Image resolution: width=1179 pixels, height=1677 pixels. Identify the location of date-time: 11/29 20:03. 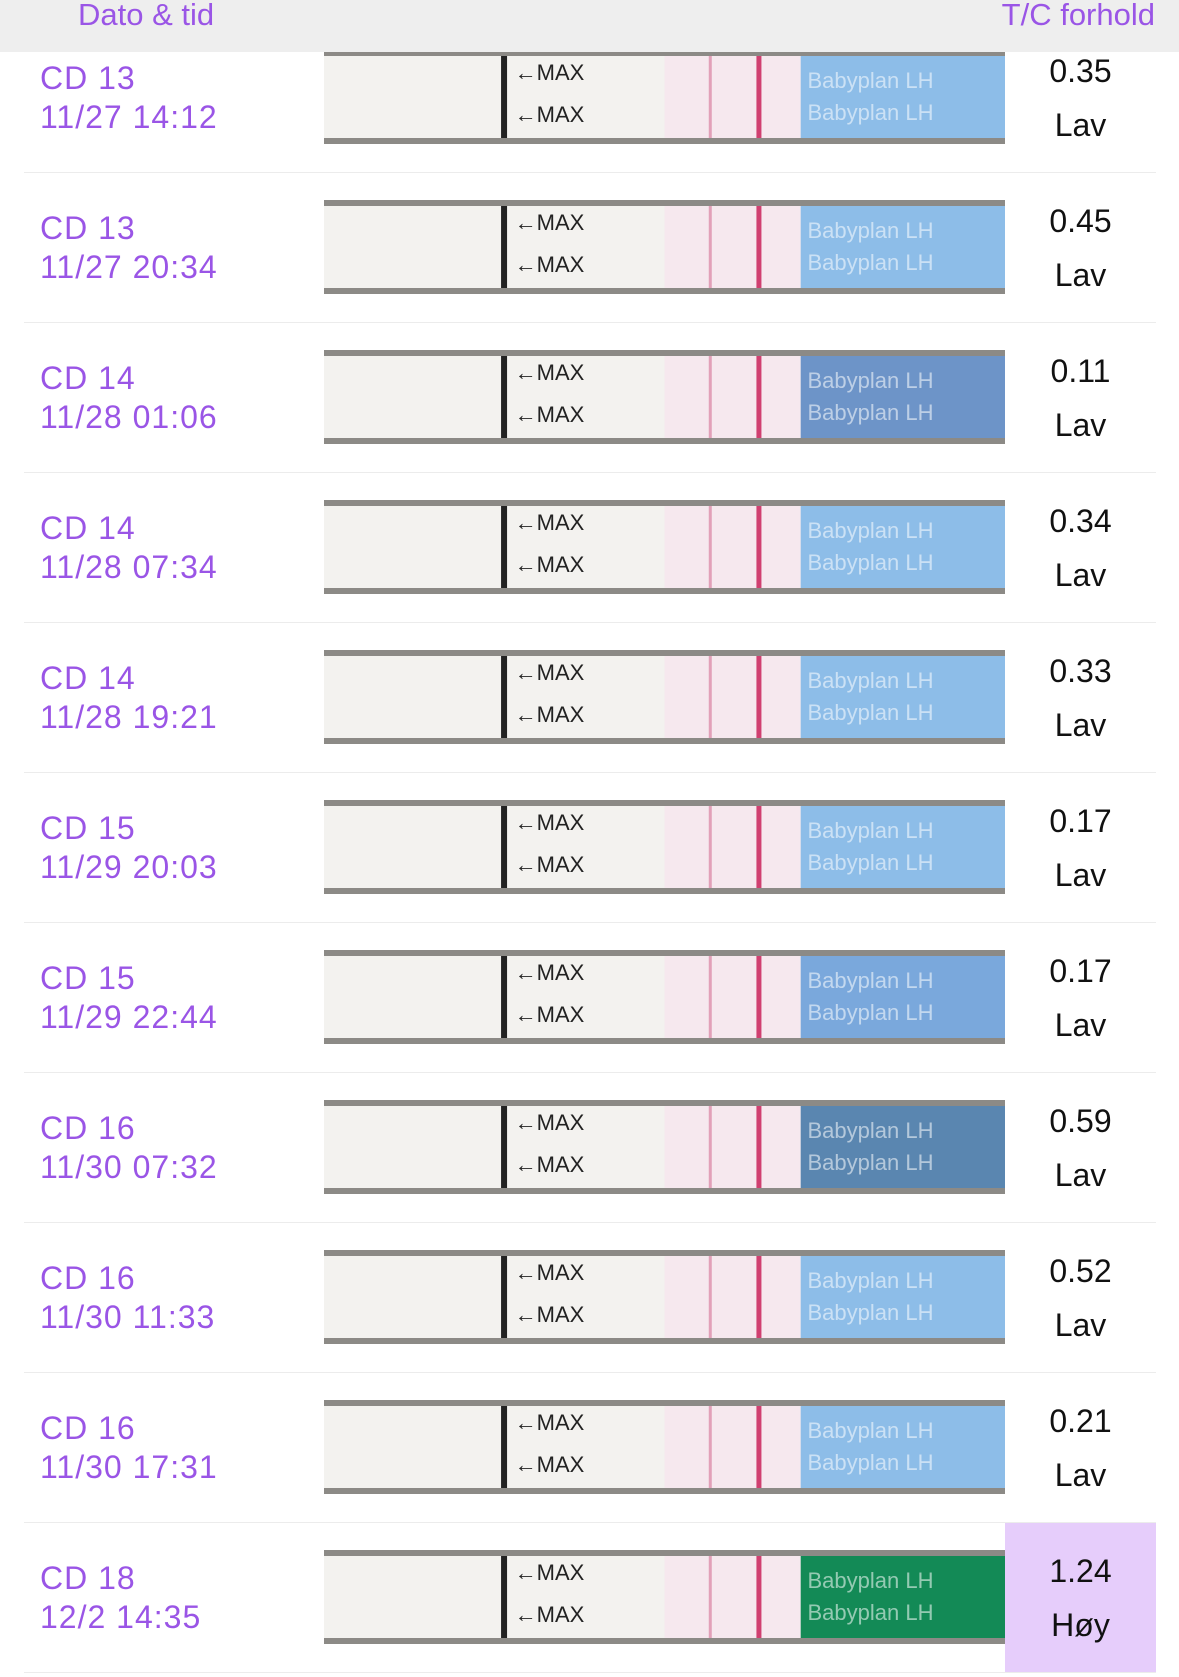
(129, 867).